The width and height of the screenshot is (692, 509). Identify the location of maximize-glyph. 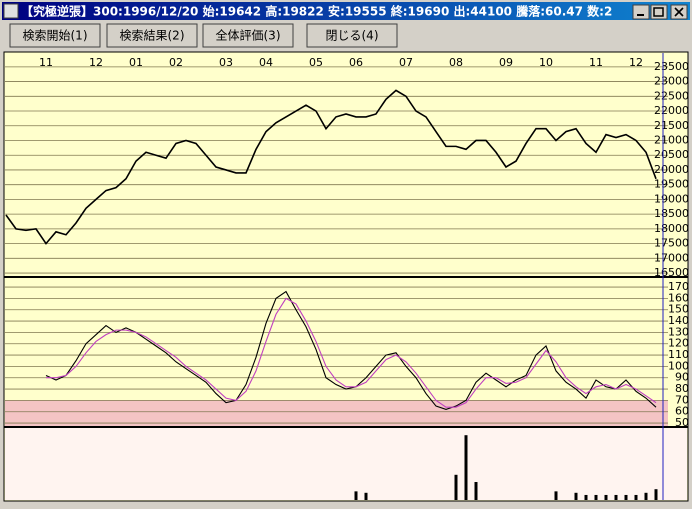
(658, 12).